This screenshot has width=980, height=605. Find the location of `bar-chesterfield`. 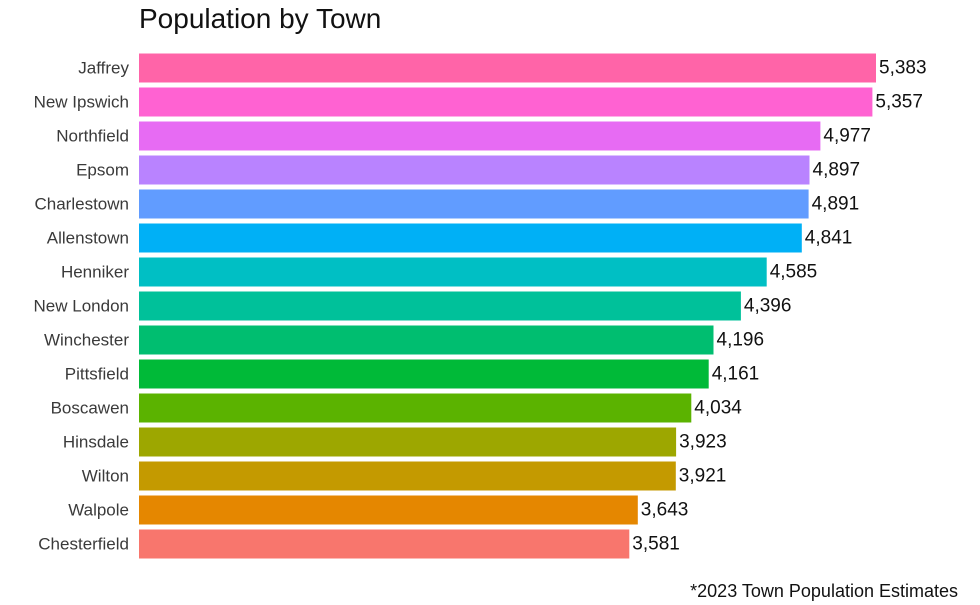

bar-chesterfield is located at coordinates (384, 544).